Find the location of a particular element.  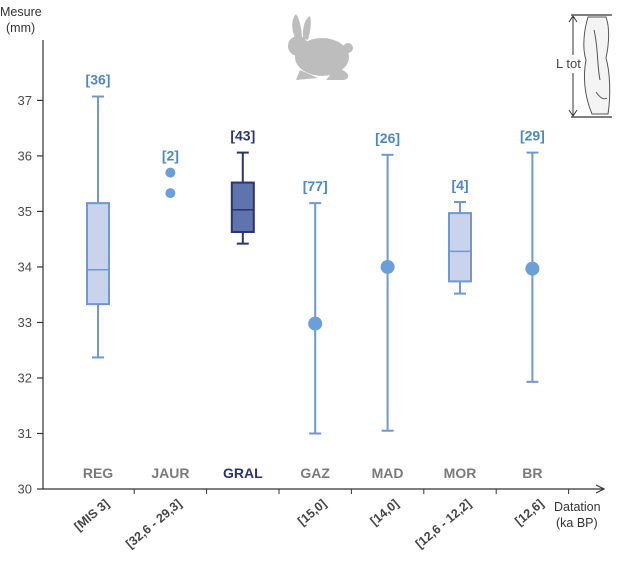

count-label: [43] is located at coordinates (242, 136).